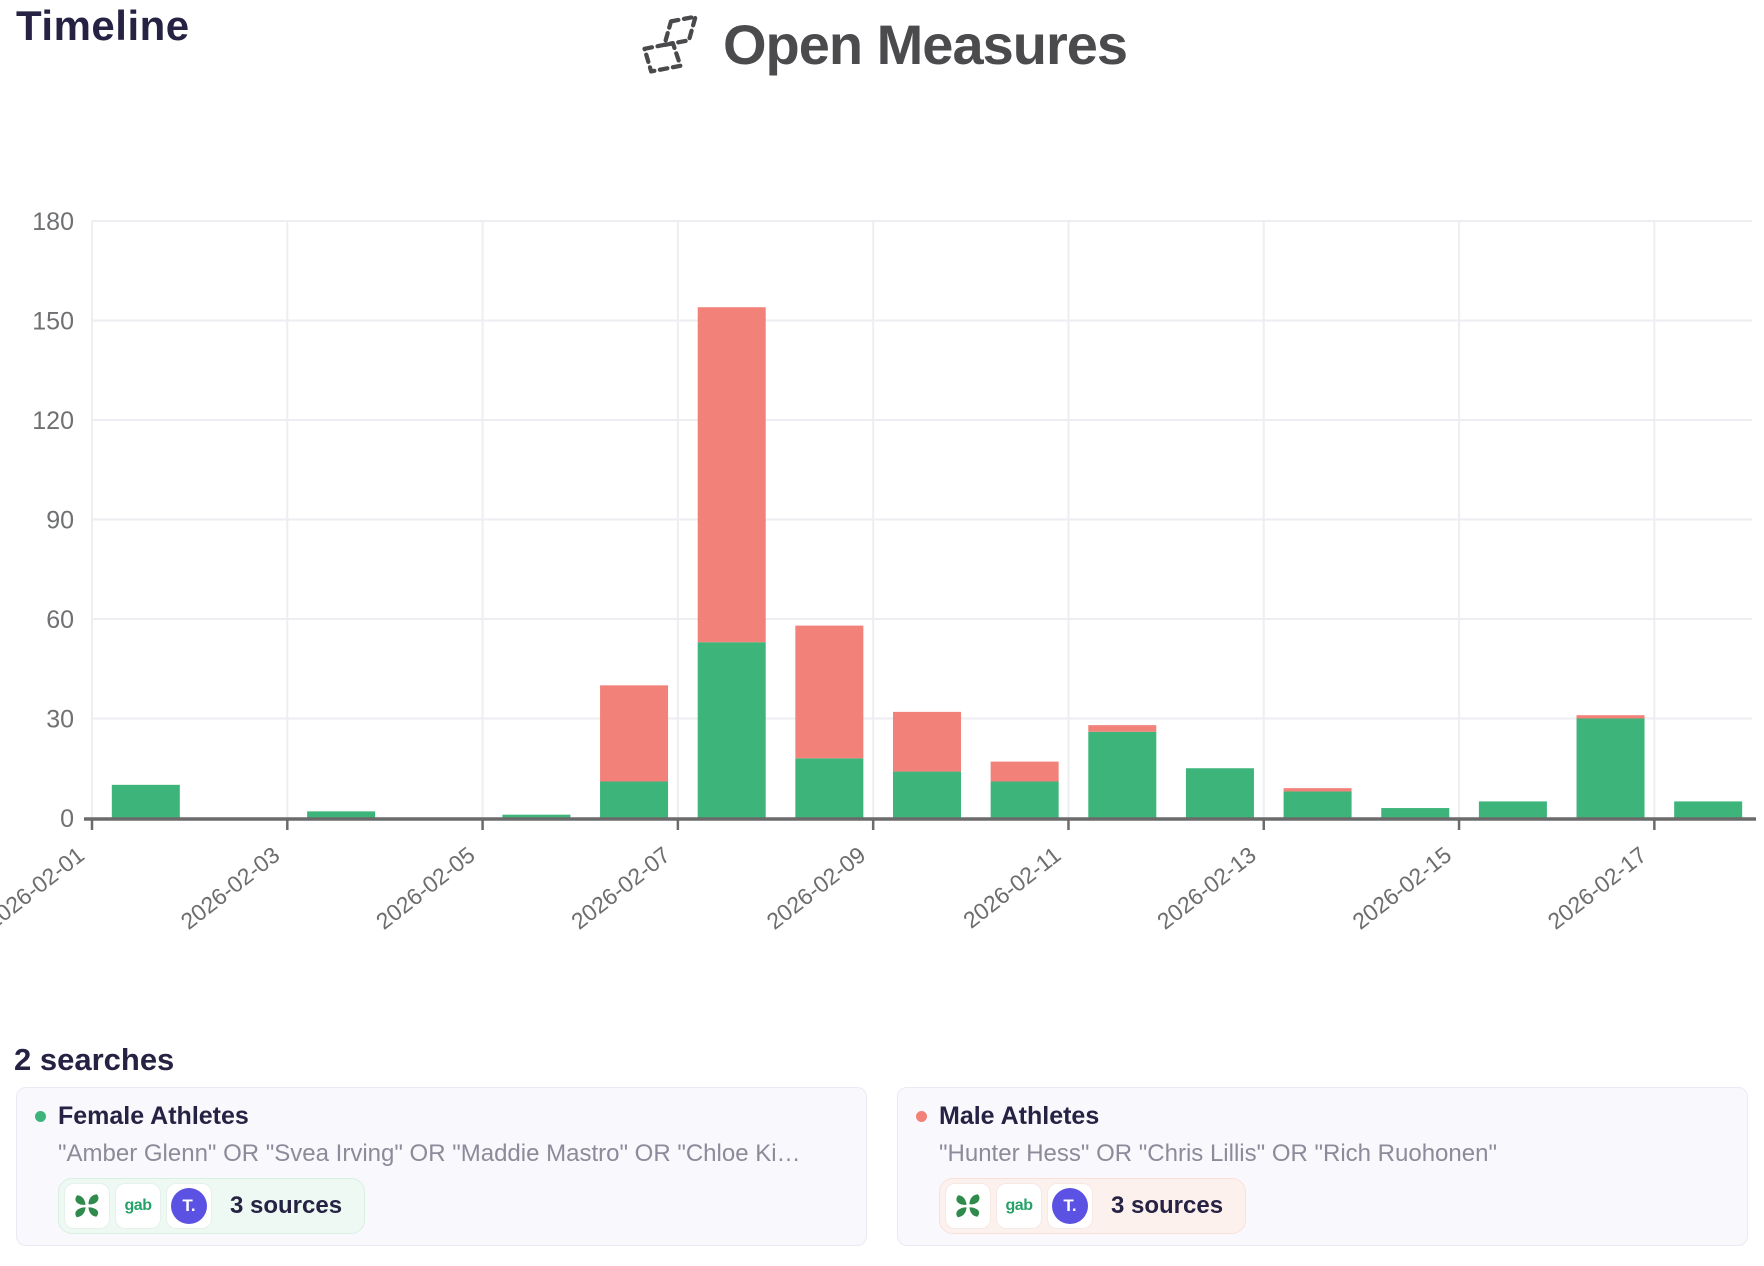 The height and width of the screenshot is (1266, 1764). What do you see at coordinates (1610, 768) in the screenshot?
I see `bar-2026-02-16-female-athletes` at bounding box center [1610, 768].